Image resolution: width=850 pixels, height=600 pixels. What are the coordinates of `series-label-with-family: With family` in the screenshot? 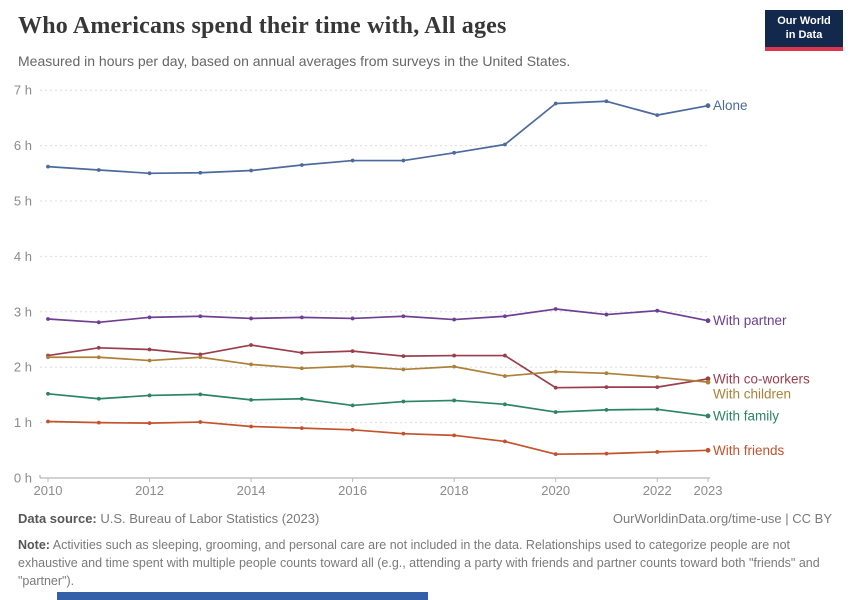 It's located at (746, 415).